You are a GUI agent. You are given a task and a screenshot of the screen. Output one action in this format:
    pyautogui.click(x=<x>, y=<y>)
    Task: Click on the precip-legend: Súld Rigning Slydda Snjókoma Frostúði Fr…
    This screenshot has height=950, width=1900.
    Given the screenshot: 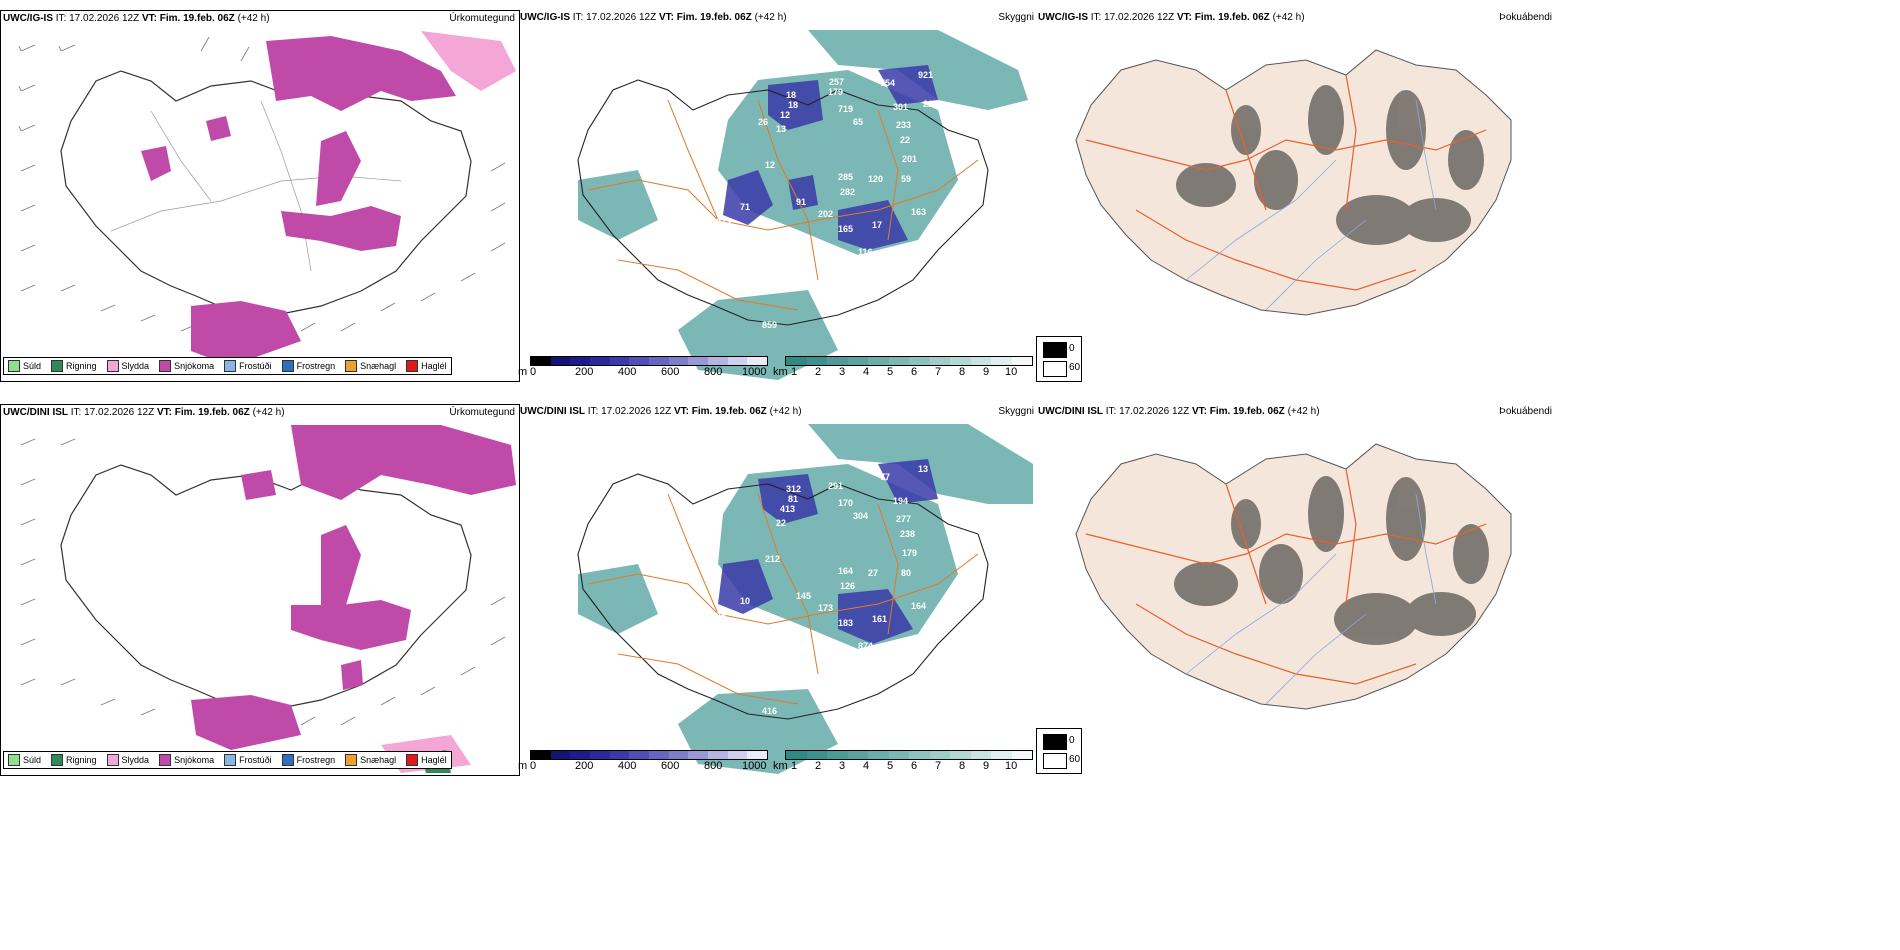 What is the action you would take?
    pyautogui.click(x=227, y=760)
    